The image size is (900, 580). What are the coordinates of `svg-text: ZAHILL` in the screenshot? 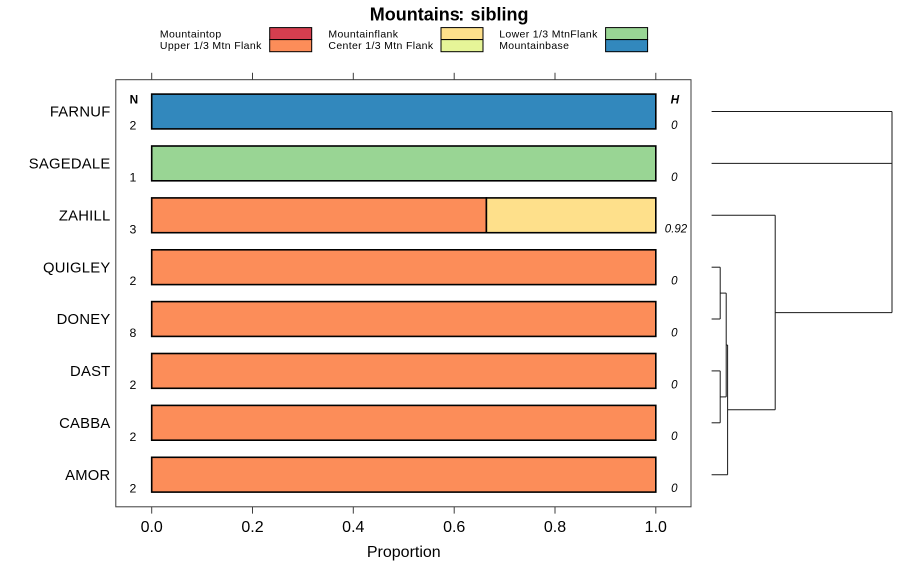 It's located at (85, 217).